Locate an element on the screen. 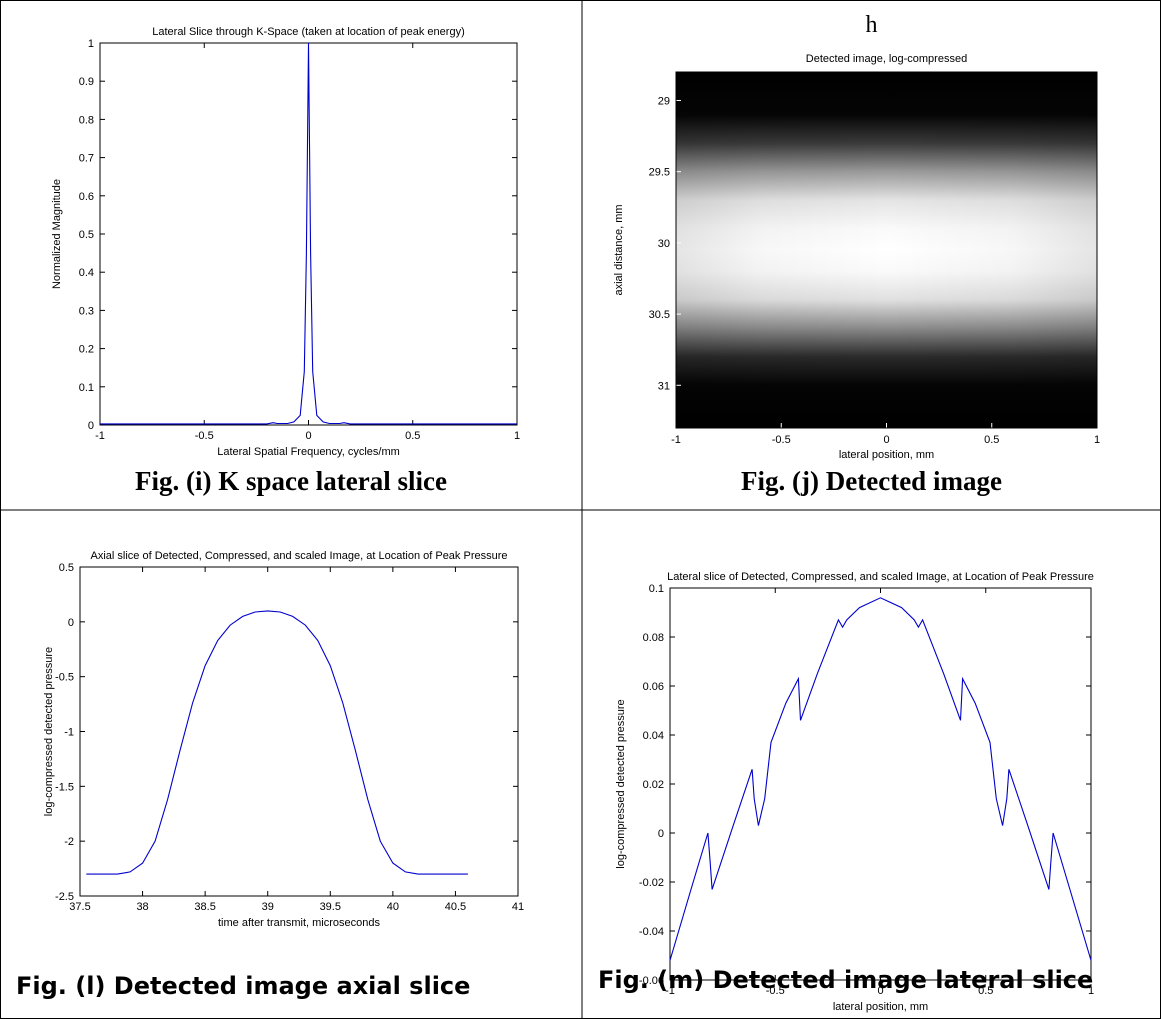 This screenshot has width=1161, height=1019. lateral-ytick-label: 0.02 is located at coordinates (653, 785).